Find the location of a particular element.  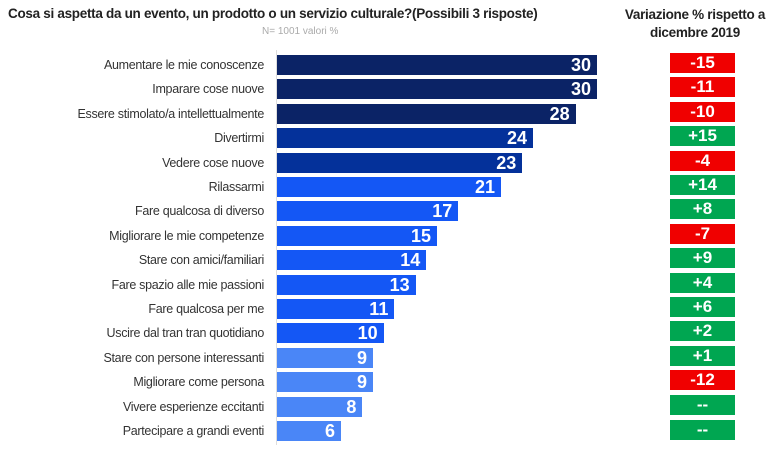

bar: 6 is located at coordinates (309, 431).